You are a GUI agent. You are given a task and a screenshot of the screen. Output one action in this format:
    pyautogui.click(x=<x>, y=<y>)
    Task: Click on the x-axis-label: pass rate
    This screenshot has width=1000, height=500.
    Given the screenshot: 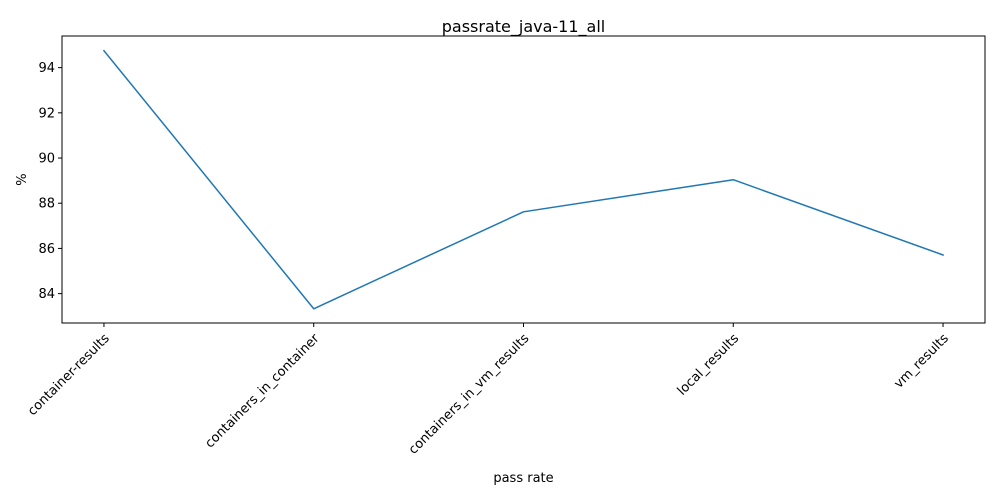 What is the action you would take?
    pyautogui.click(x=523, y=478)
    